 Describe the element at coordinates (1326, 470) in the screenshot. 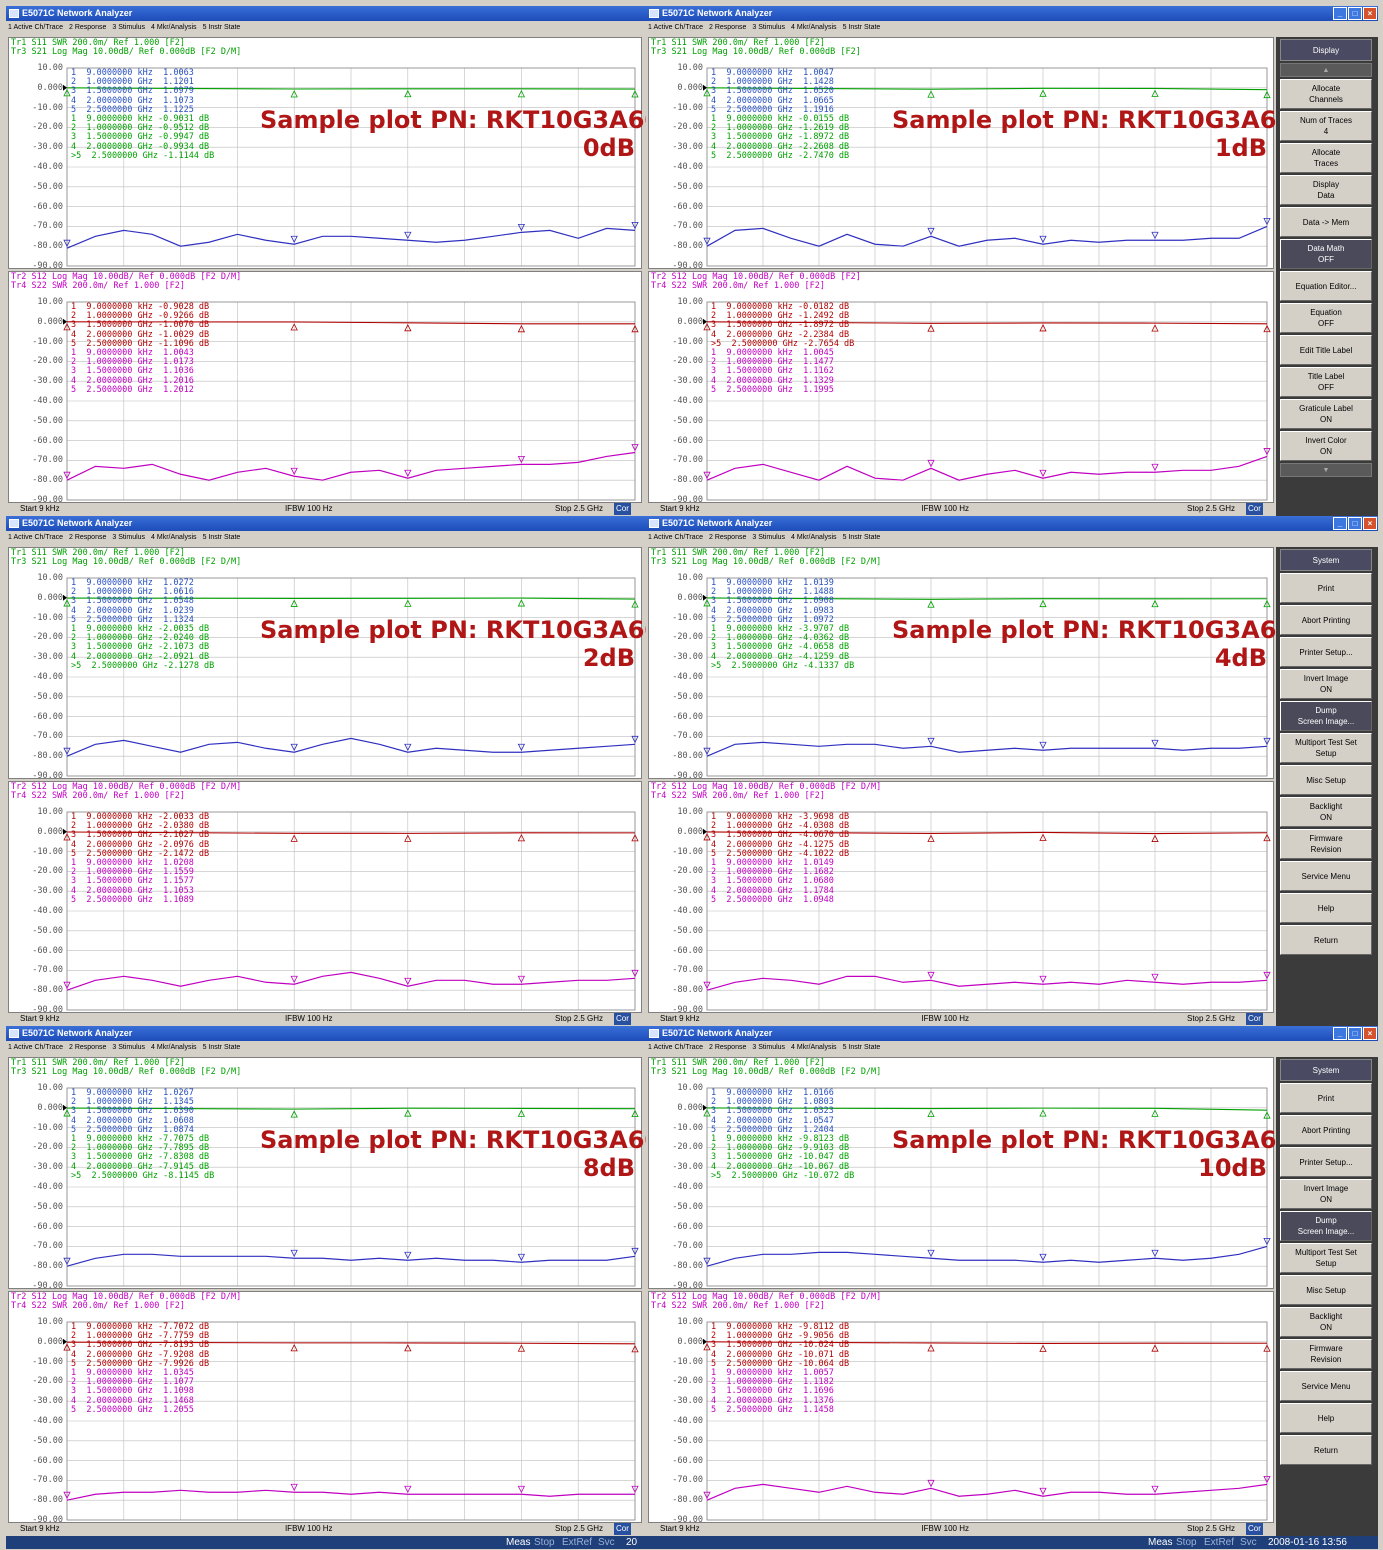

I see `scroll-softkey: ▼` at that location.